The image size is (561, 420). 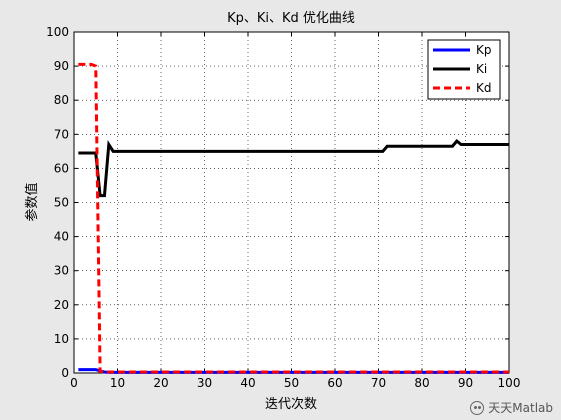 What do you see at coordinates (291, 383) in the screenshot?
I see `x-tick-label: 50` at bounding box center [291, 383].